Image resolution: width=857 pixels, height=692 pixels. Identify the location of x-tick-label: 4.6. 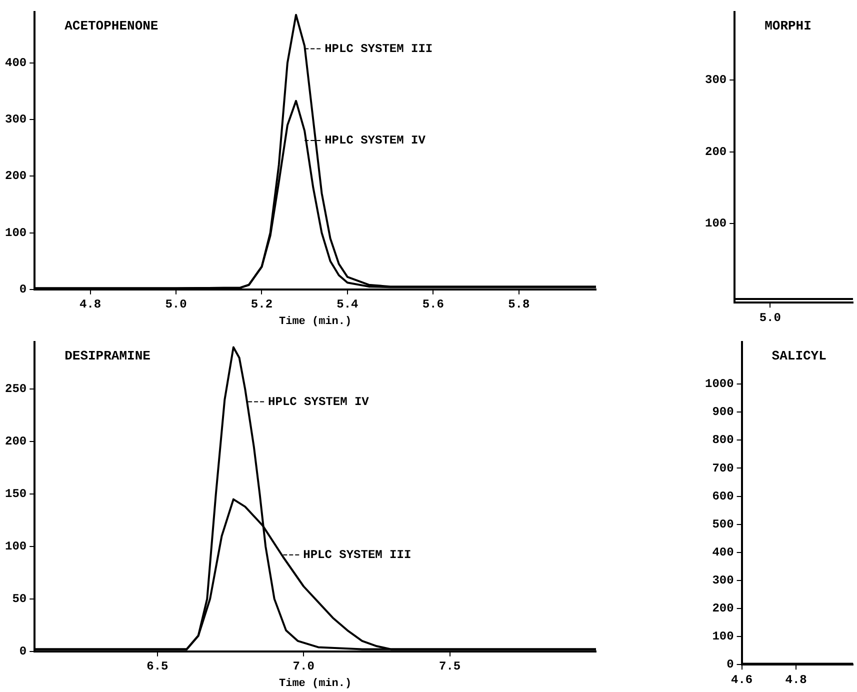
(742, 679).